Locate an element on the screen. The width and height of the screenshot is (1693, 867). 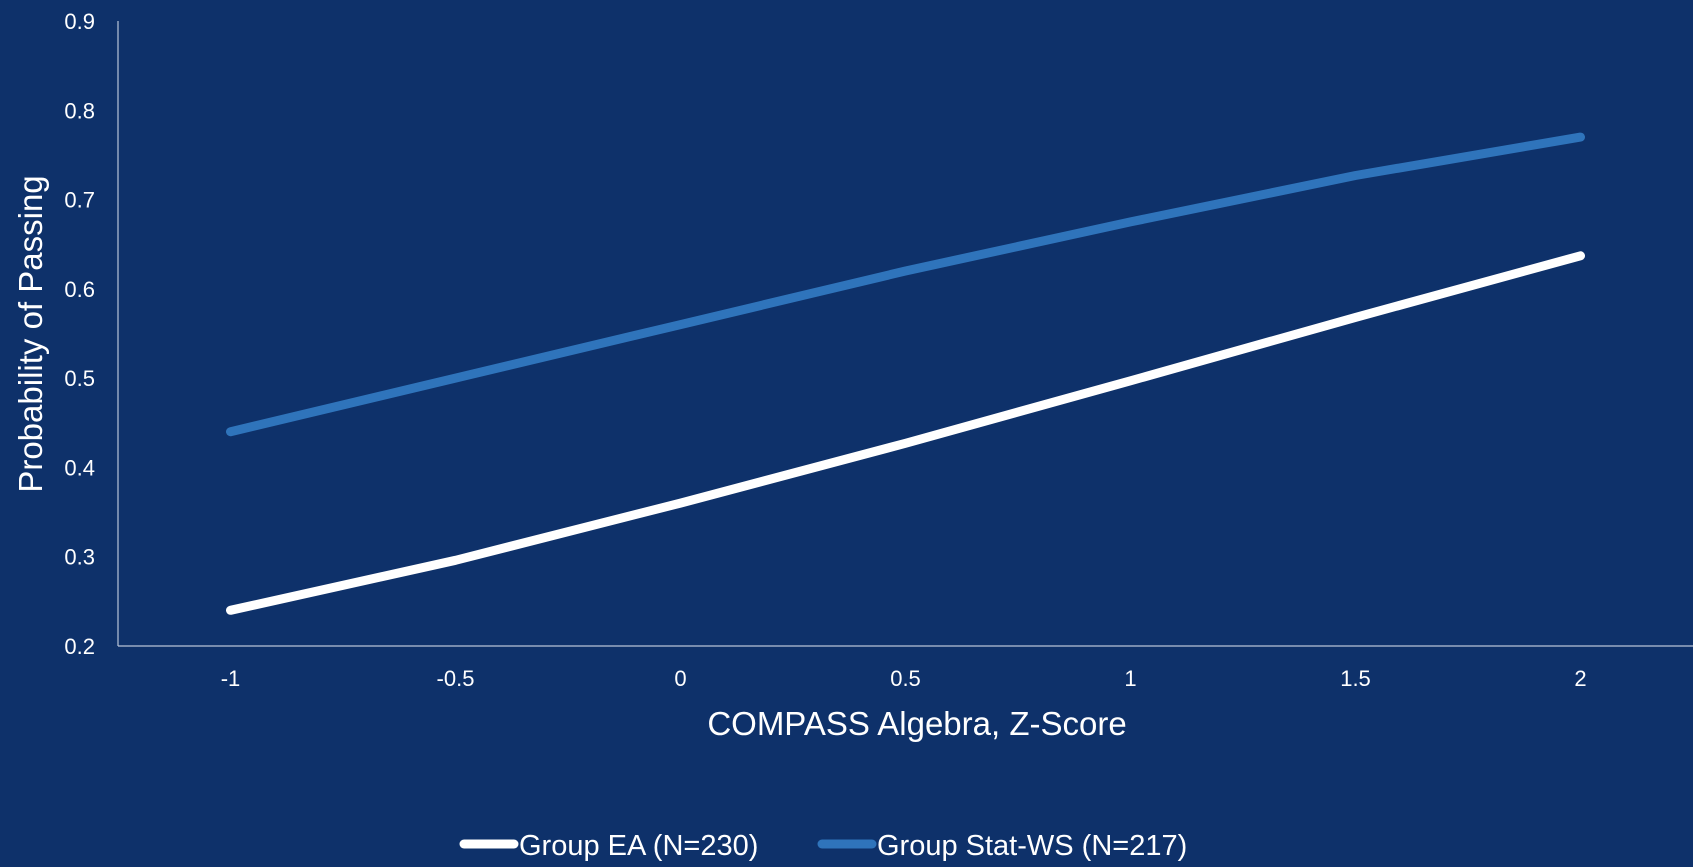
x-tick-label: 1 is located at coordinates (1130, 678).